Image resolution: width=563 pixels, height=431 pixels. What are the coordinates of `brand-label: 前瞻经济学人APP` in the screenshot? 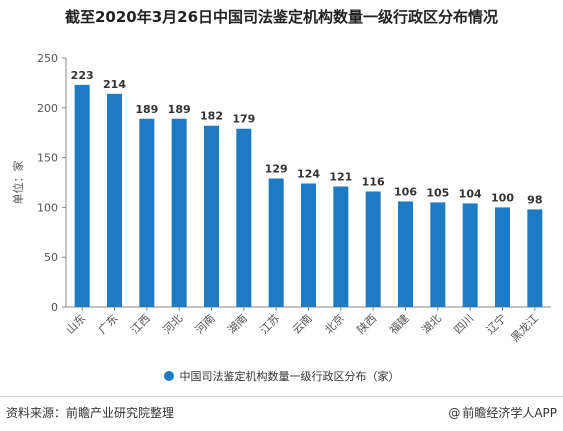 It's located at (509, 413).